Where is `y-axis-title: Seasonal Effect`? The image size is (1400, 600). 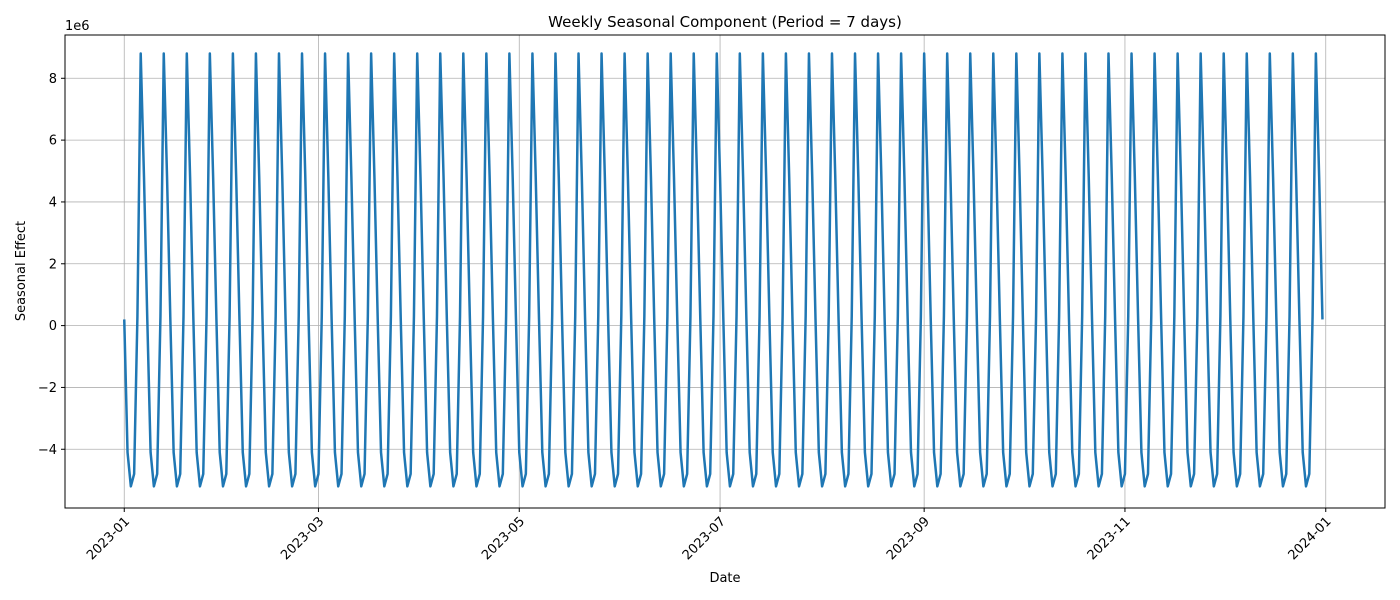 y-axis-title: Seasonal Effect is located at coordinates (21, 271).